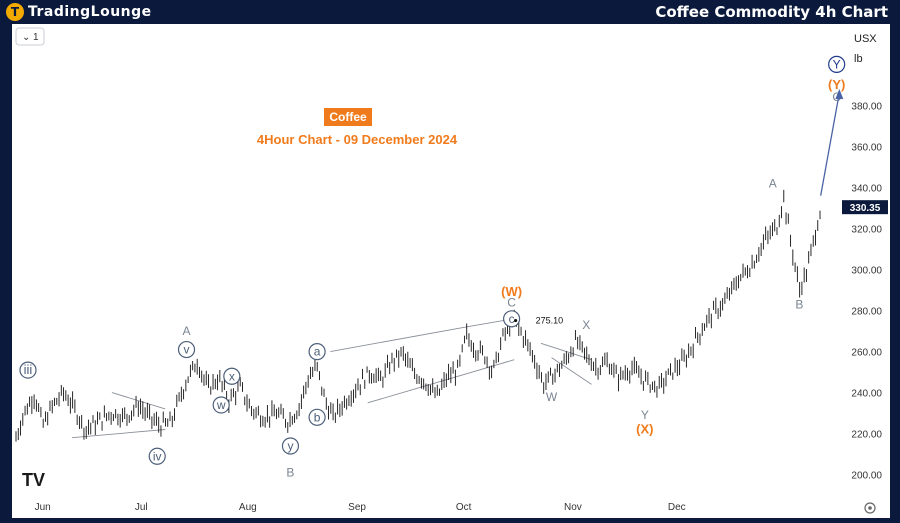 The height and width of the screenshot is (523, 900). What do you see at coordinates (90, 12) in the screenshot?
I see `logo-wordmark: TradingLounge` at bounding box center [90, 12].